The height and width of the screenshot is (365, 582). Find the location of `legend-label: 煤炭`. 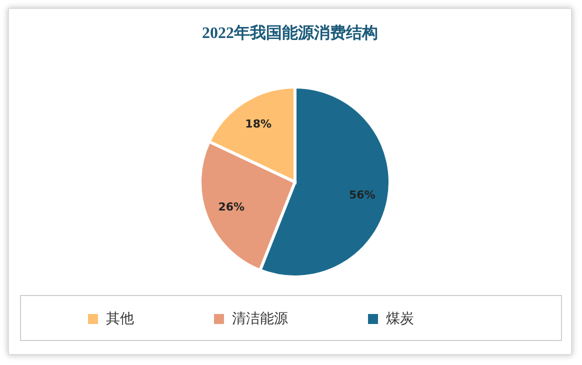

legend-label: 煤炭 is located at coordinates (400, 319).